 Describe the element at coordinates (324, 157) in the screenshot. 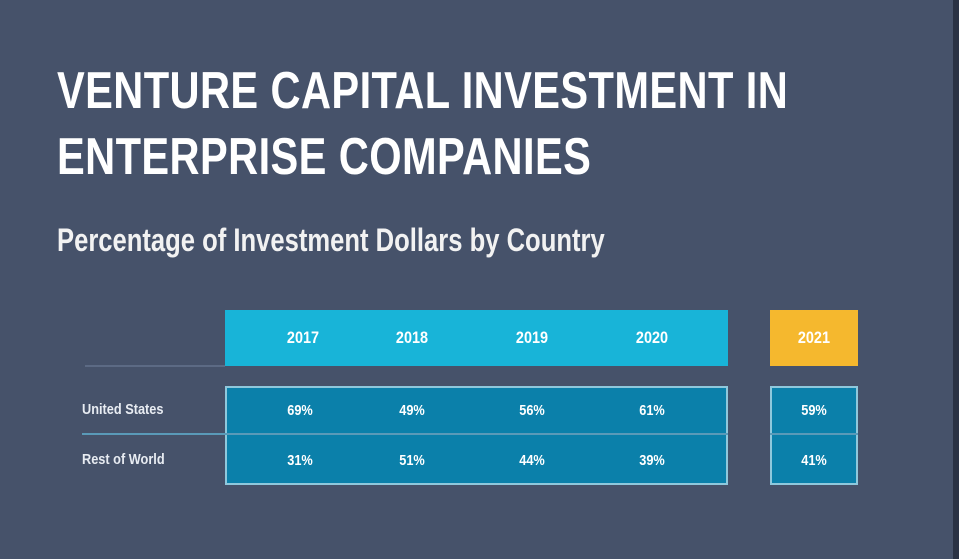

I see `title-line-2: ENTERPRISE COMPANIES` at that location.